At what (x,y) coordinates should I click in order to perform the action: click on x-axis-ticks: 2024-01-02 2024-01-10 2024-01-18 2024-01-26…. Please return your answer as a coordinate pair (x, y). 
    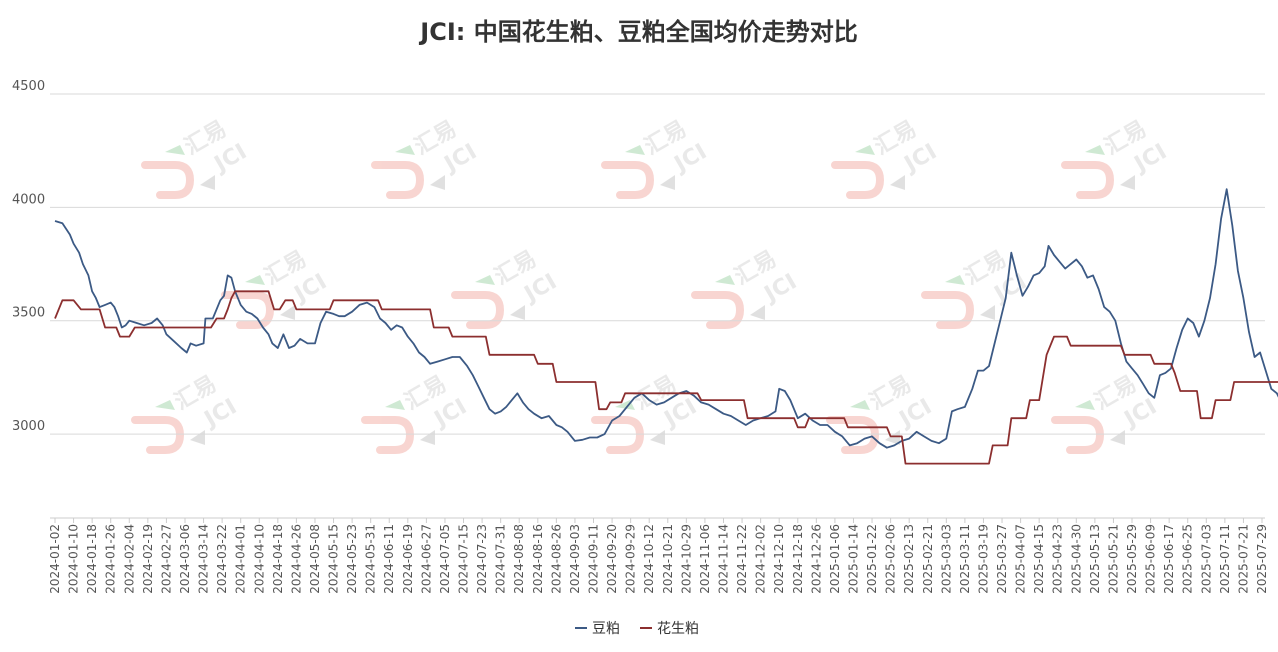
    Looking at the image, I should click on (658, 556).